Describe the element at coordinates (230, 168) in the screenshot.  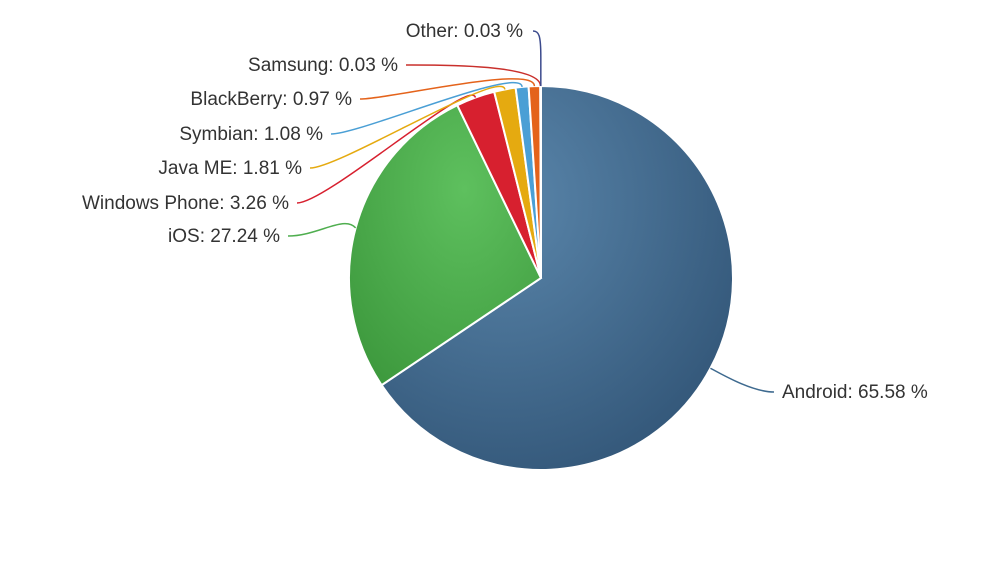
I see `label-java-me: Java ME: 1.81 %` at that location.